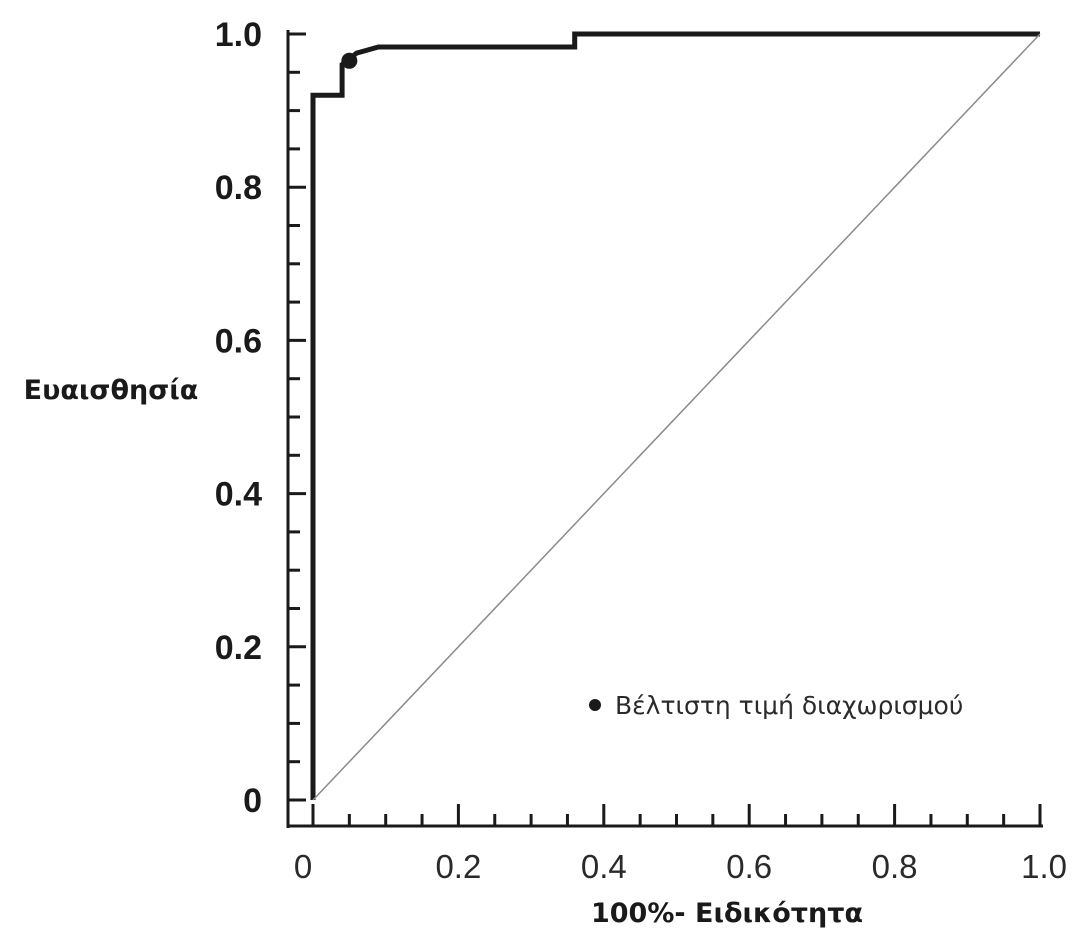 The height and width of the screenshot is (939, 1075). What do you see at coordinates (895, 866) in the screenshot?
I see `x-tick-label: 0.8` at bounding box center [895, 866].